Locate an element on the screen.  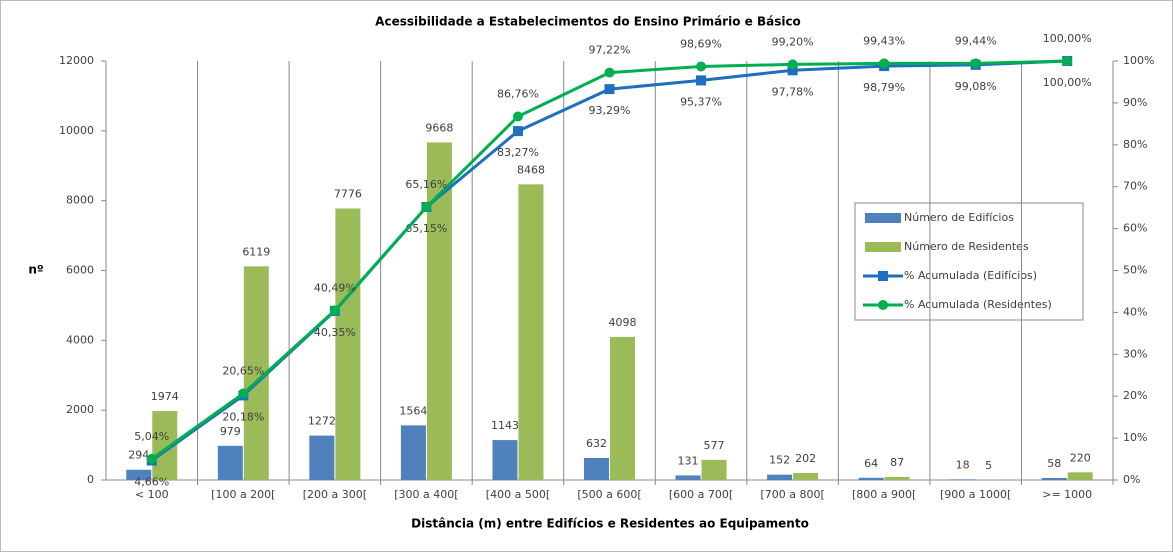
y-tick-label: 8000 is located at coordinates (80, 200).